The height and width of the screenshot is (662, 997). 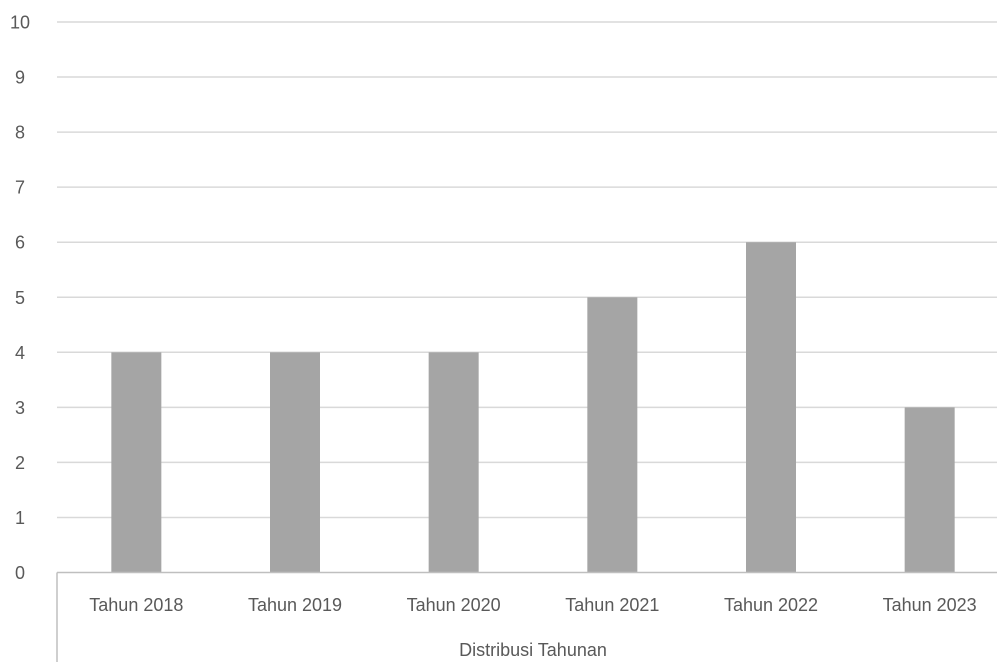 What do you see at coordinates (612, 605) in the screenshot?
I see `x-category-label: Tahun 2021` at bounding box center [612, 605].